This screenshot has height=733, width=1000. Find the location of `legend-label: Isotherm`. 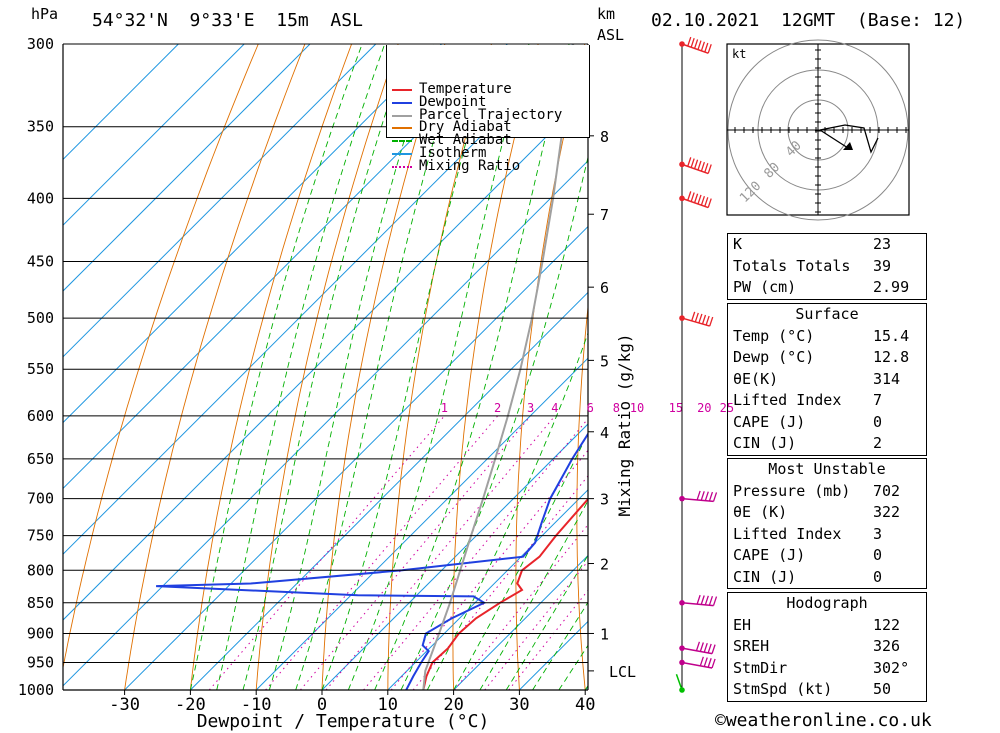

legend-label: Isotherm is located at coordinates (453, 152).